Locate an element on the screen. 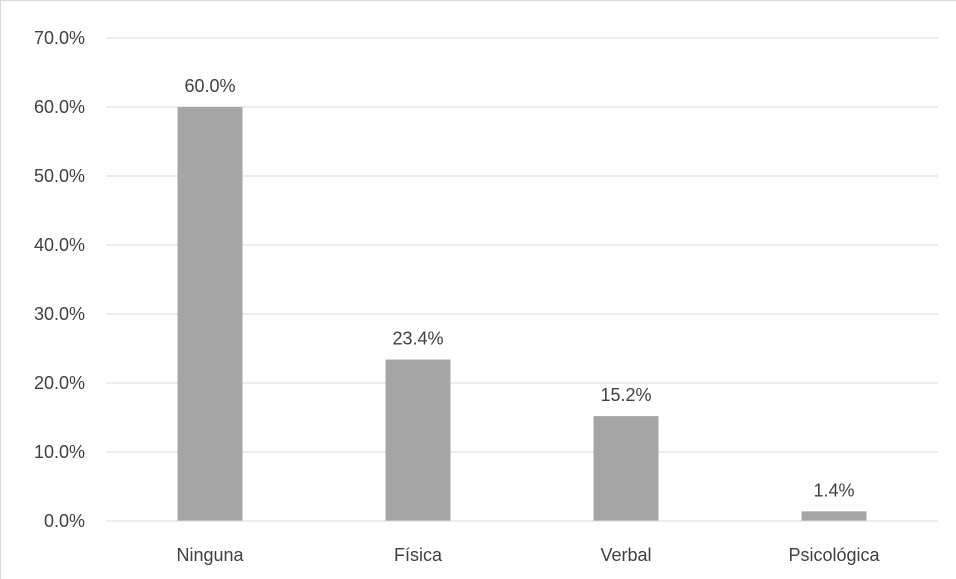 This screenshot has height=579, width=956. y-tick-label: 30.0% is located at coordinates (59, 314).